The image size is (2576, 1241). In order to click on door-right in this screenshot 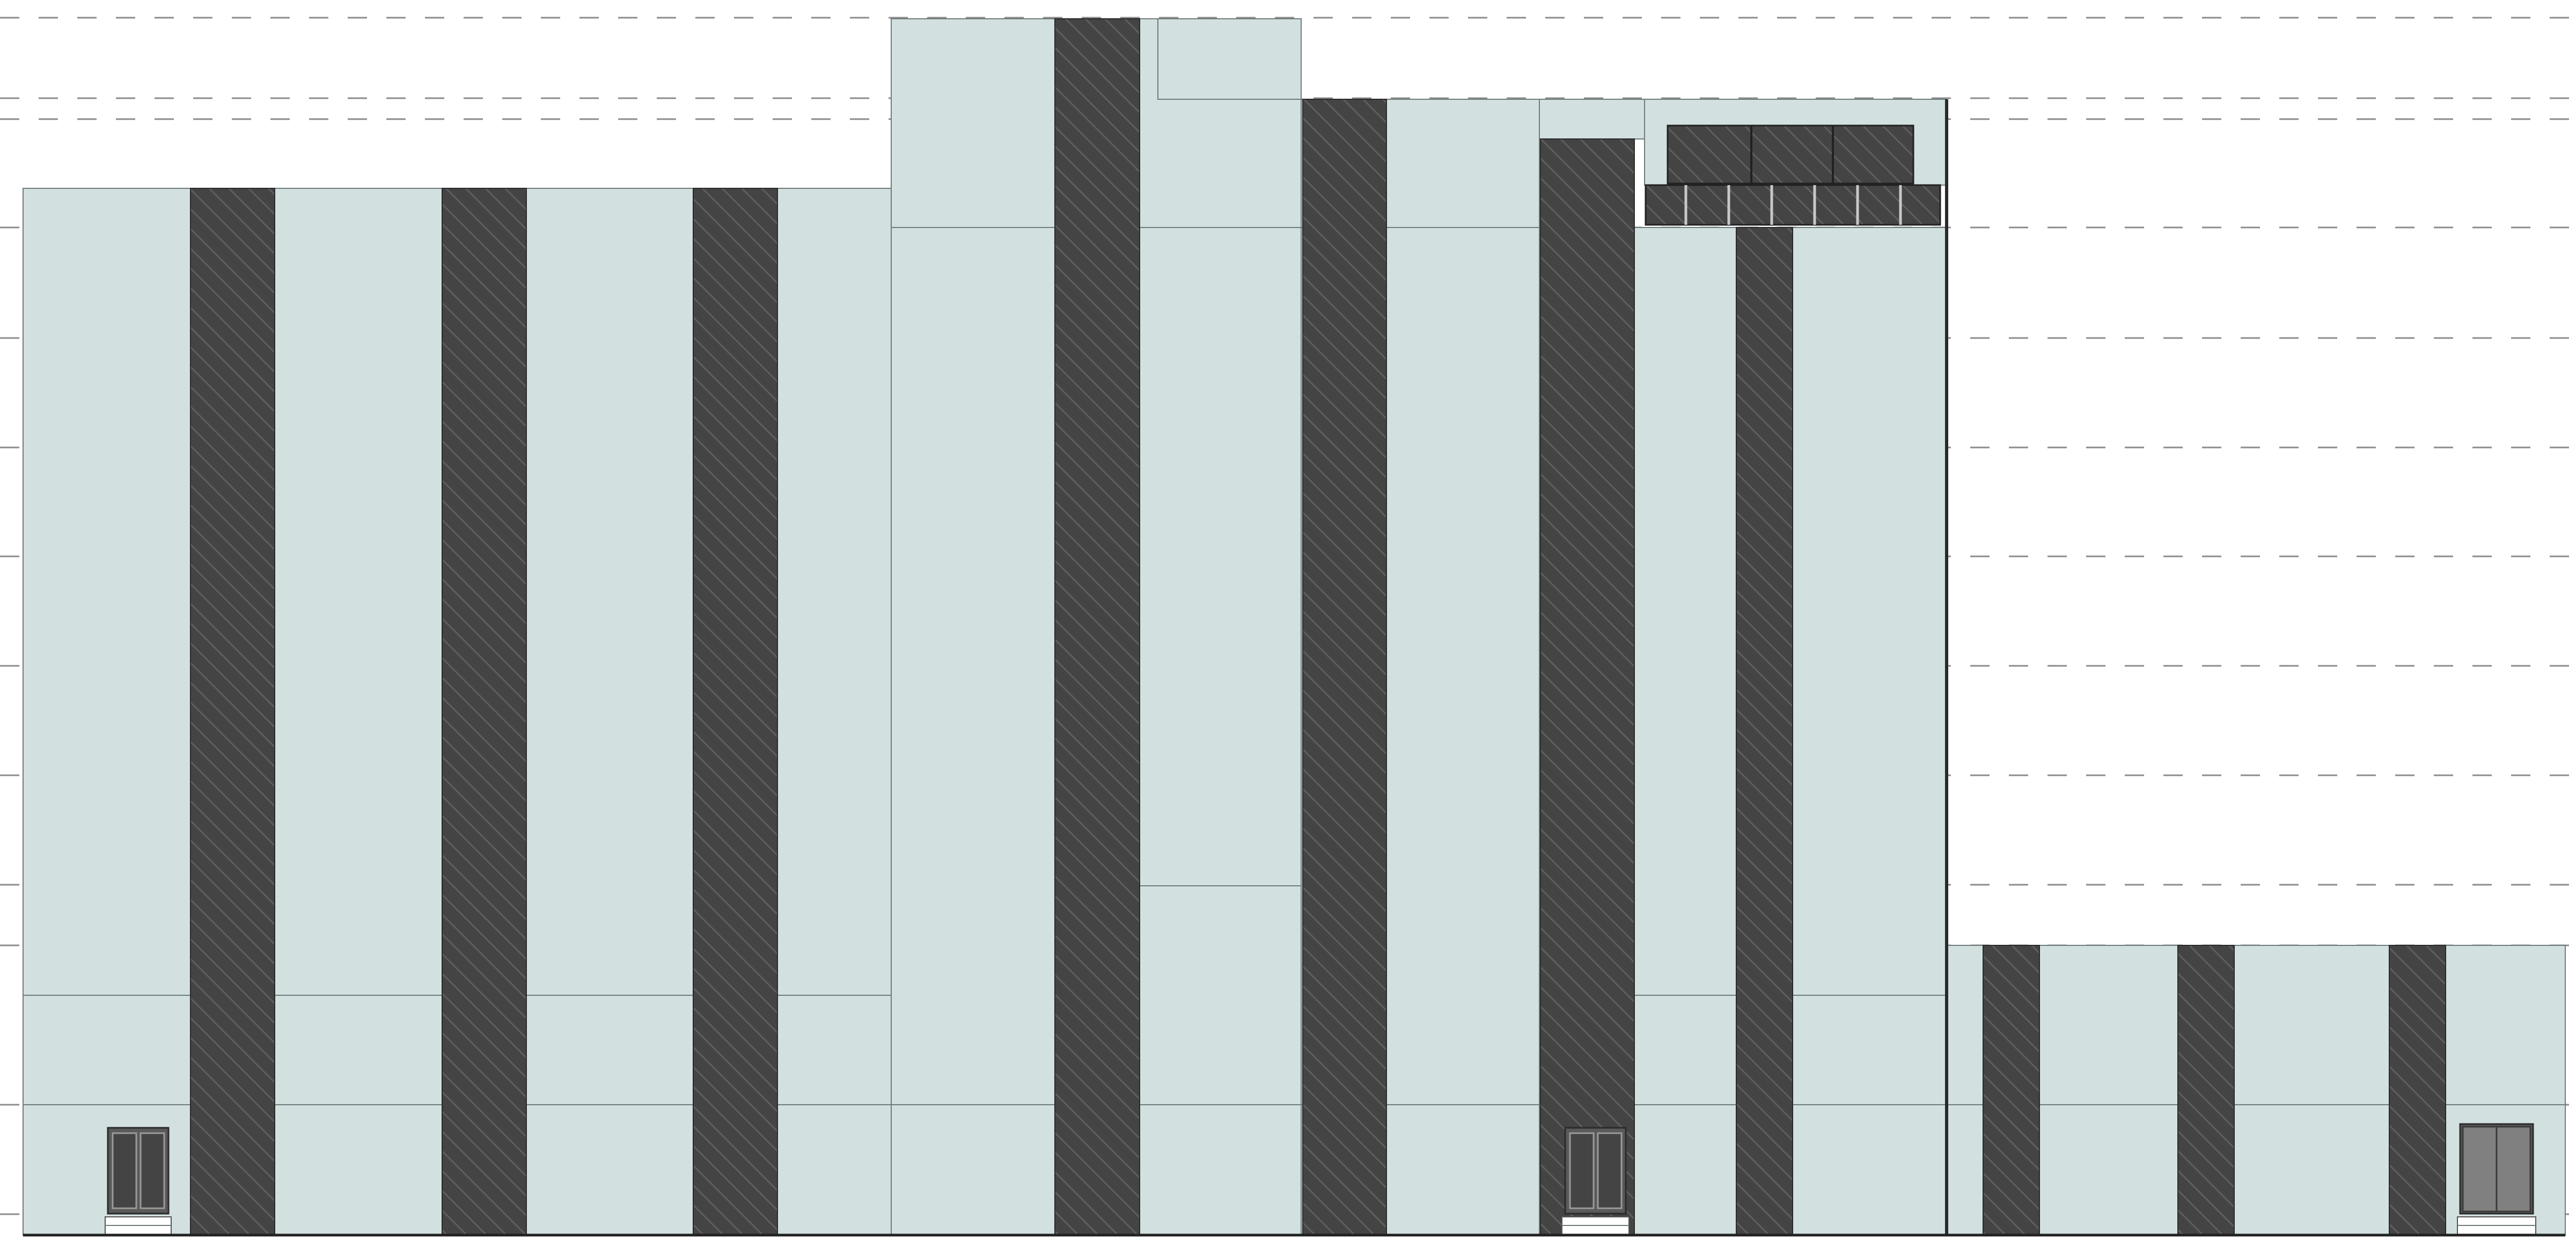, I will do `click(2496, 1179)`.